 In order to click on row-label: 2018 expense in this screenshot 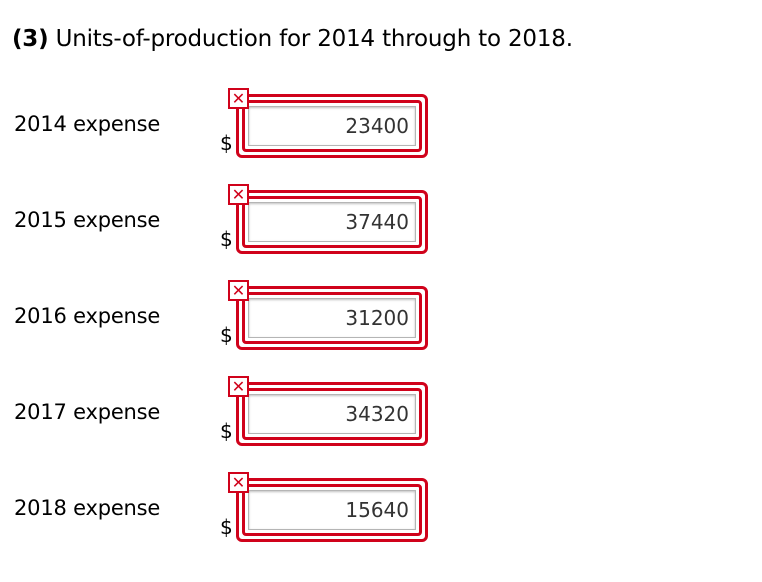, I will do `click(87, 508)`.